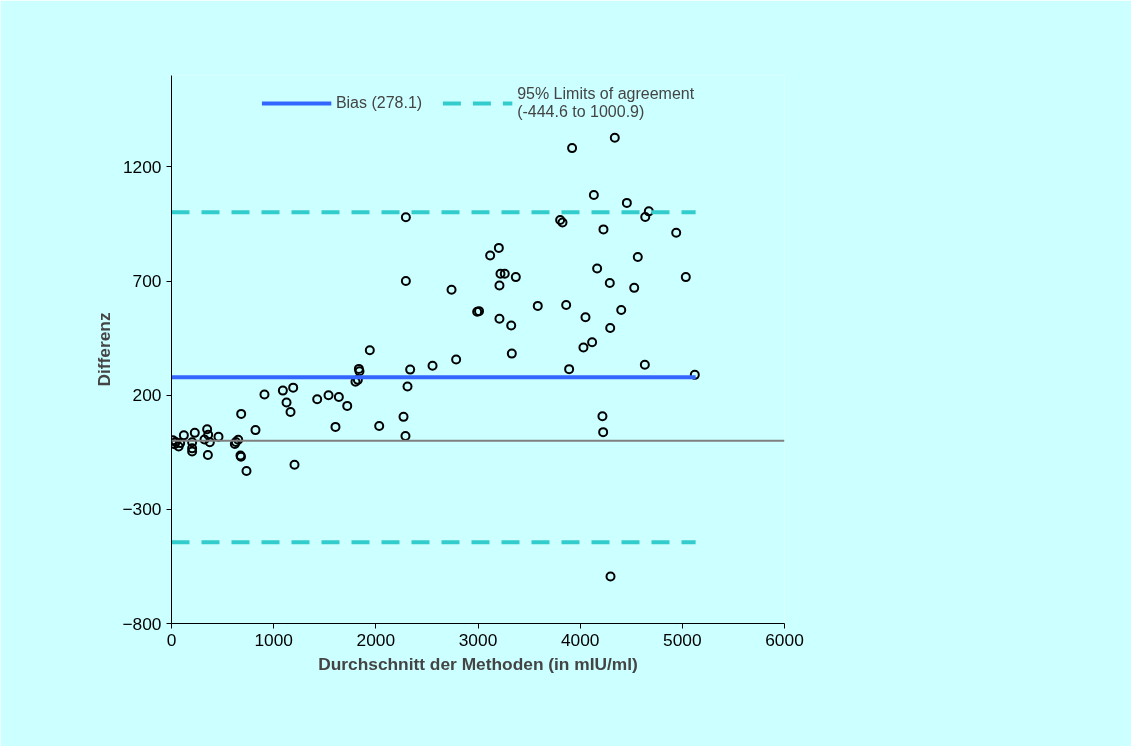  Describe the element at coordinates (580, 639) in the screenshot. I see `x-tick-label: 4000` at that location.